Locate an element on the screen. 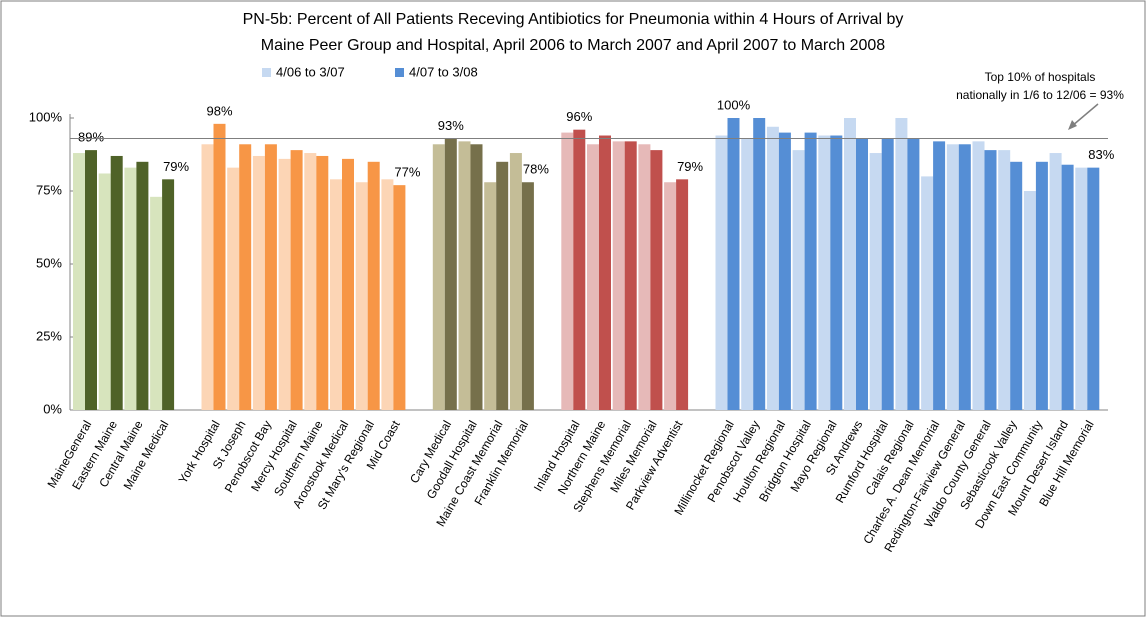 Image resolution: width=1146 pixels, height=617 pixels. y-tick-label: 50% is located at coordinates (49, 262).